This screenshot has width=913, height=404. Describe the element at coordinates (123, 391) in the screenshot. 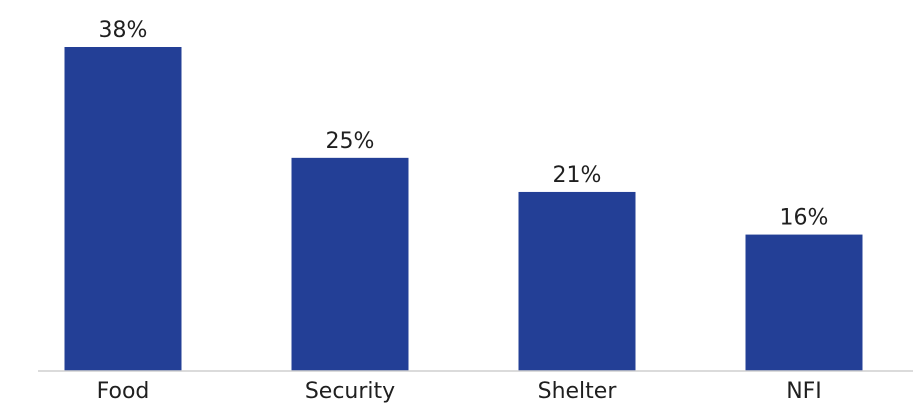

I see `category-label-food: Food` at that location.